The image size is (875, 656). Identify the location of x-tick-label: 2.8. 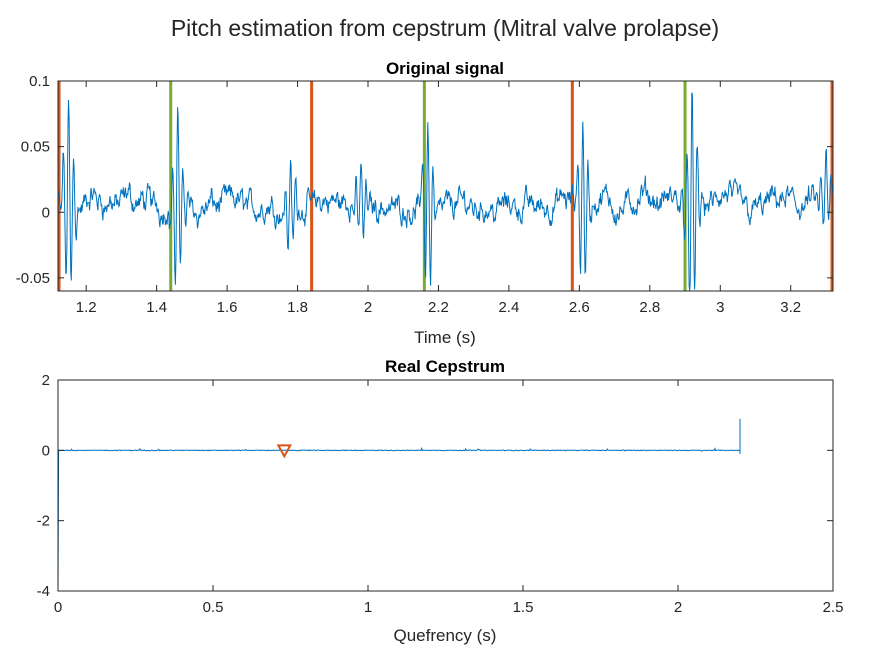
(649, 307).